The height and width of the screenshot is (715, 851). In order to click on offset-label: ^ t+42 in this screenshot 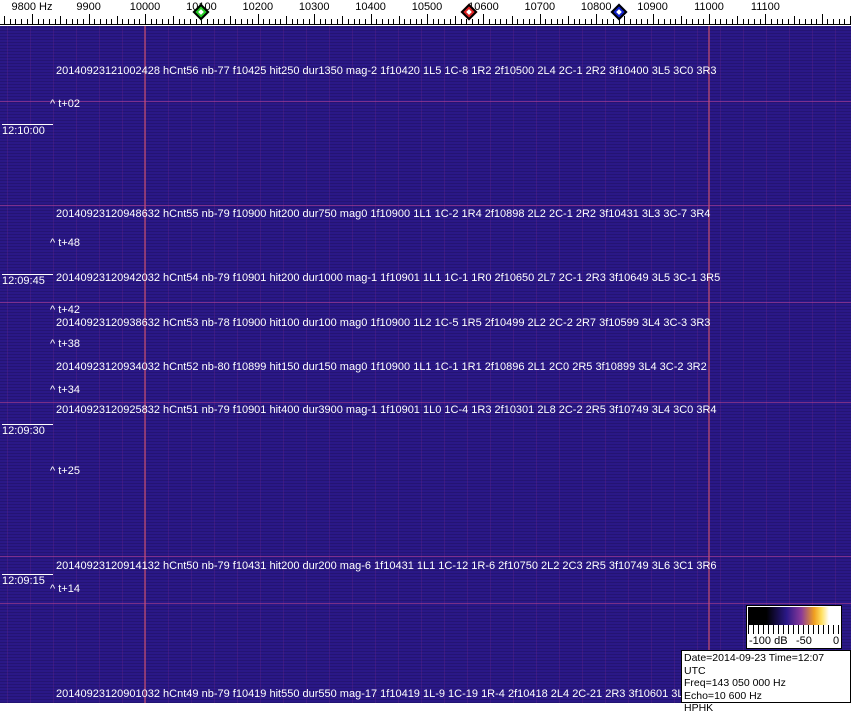, I will do `click(65, 310)`.